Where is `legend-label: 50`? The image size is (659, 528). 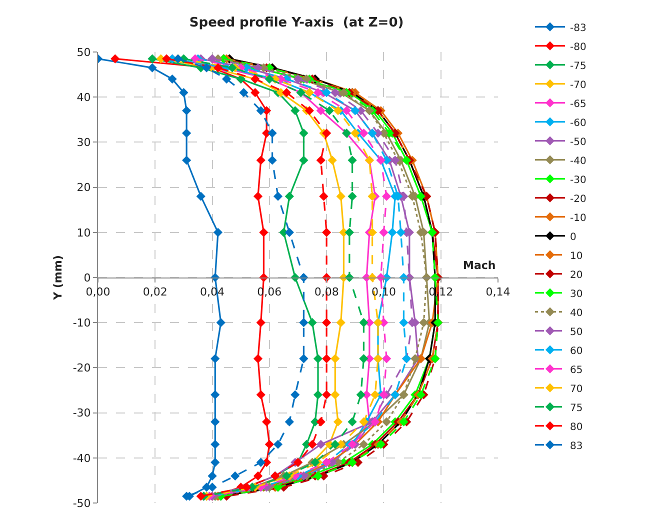
legend-label: 50 is located at coordinates (576, 332).